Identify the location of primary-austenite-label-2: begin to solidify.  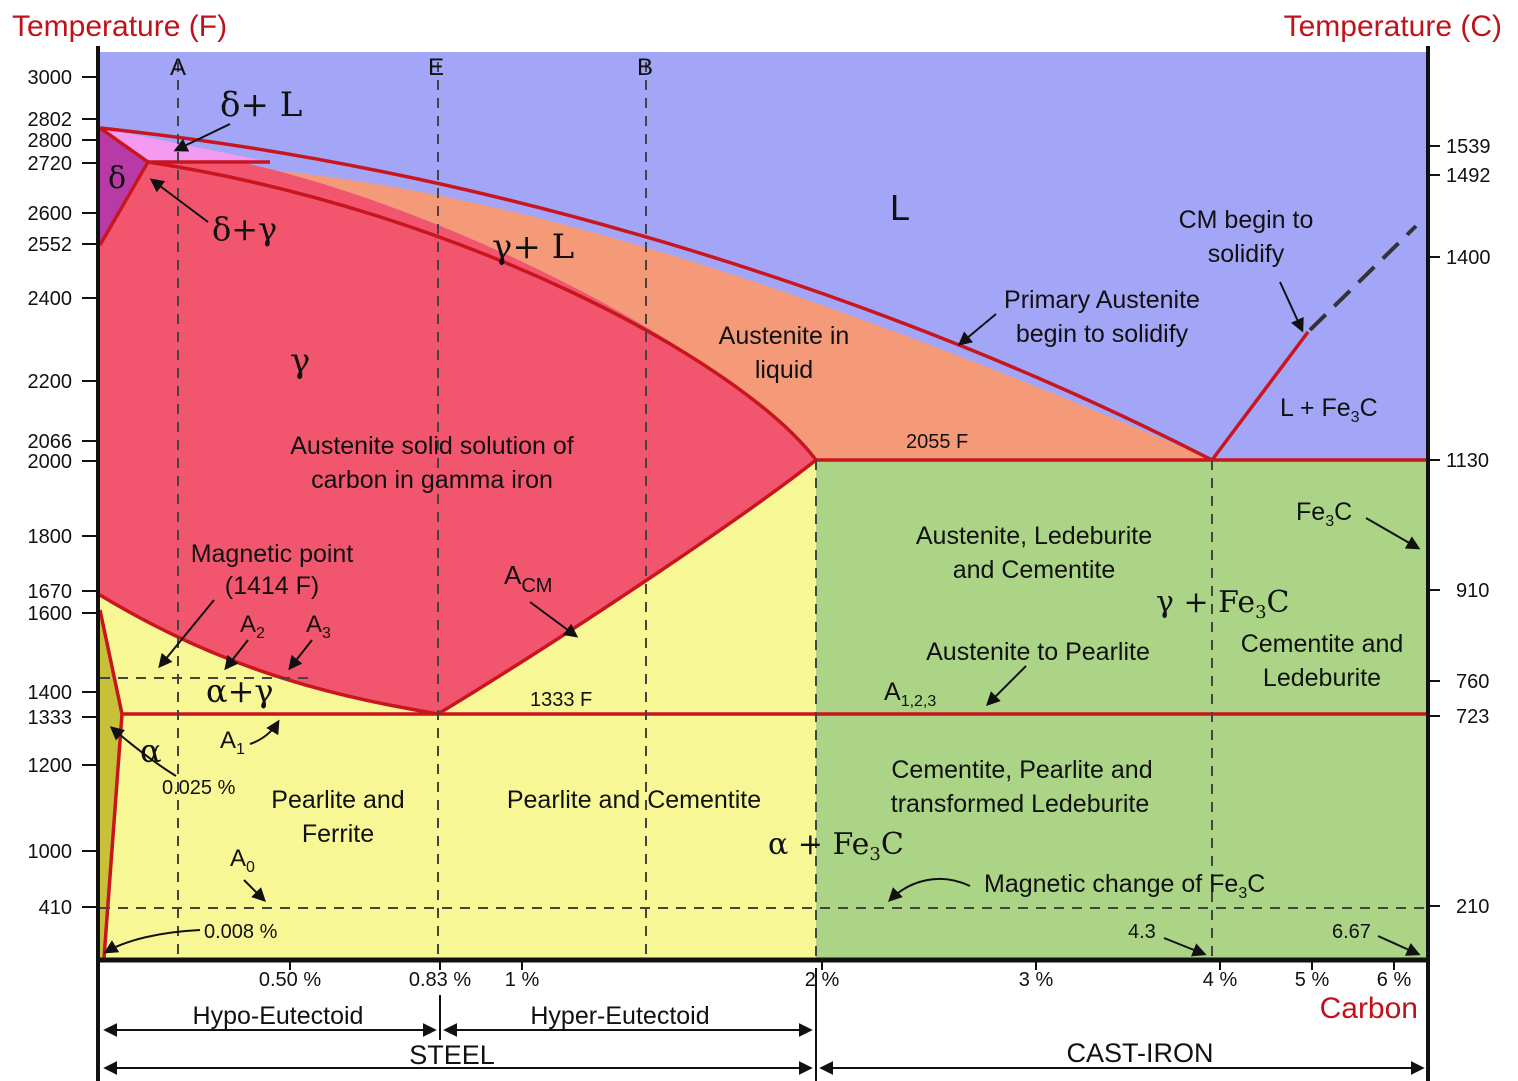
(1102, 334).